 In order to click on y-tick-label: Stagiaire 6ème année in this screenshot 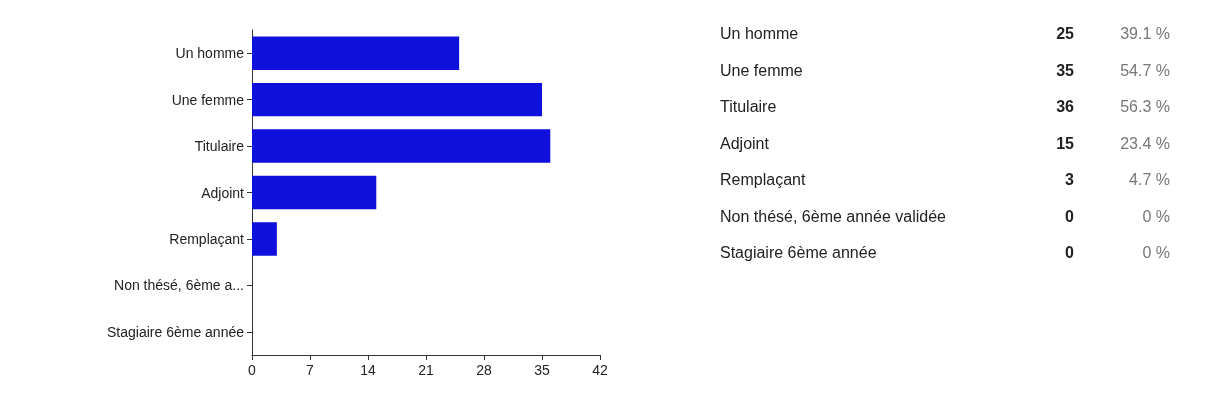, I will do `click(176, 331)`.